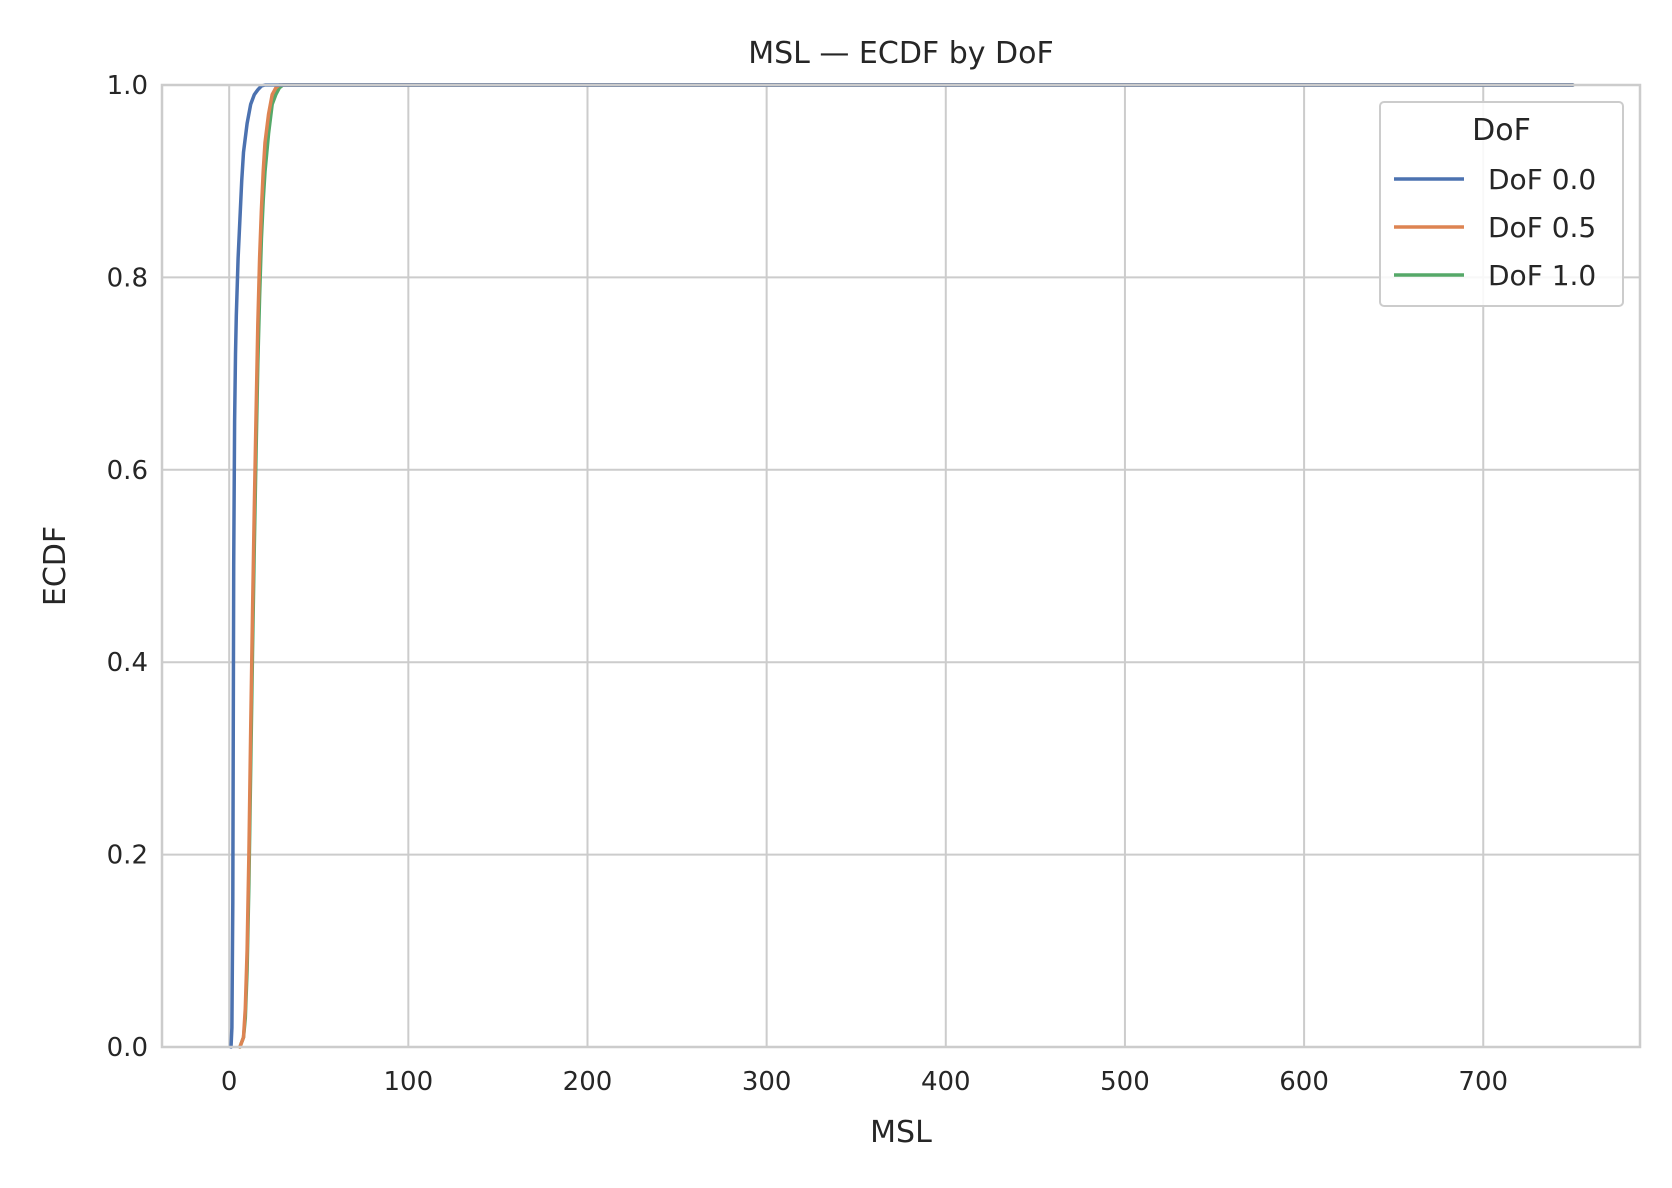 The image size is (1672, 1188). I want to click on y-tick-label: 0.2, so click(127, 856).